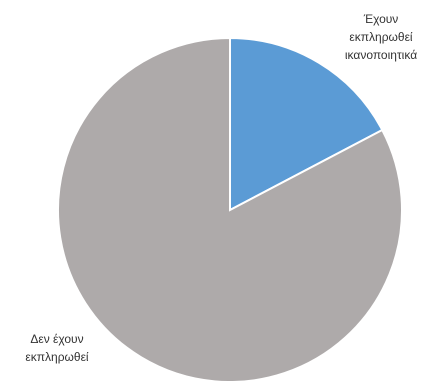 This screenshot has width=432, height=381. I want to click on slice-label-line: ικανοποιητικά, so click(381, 55).